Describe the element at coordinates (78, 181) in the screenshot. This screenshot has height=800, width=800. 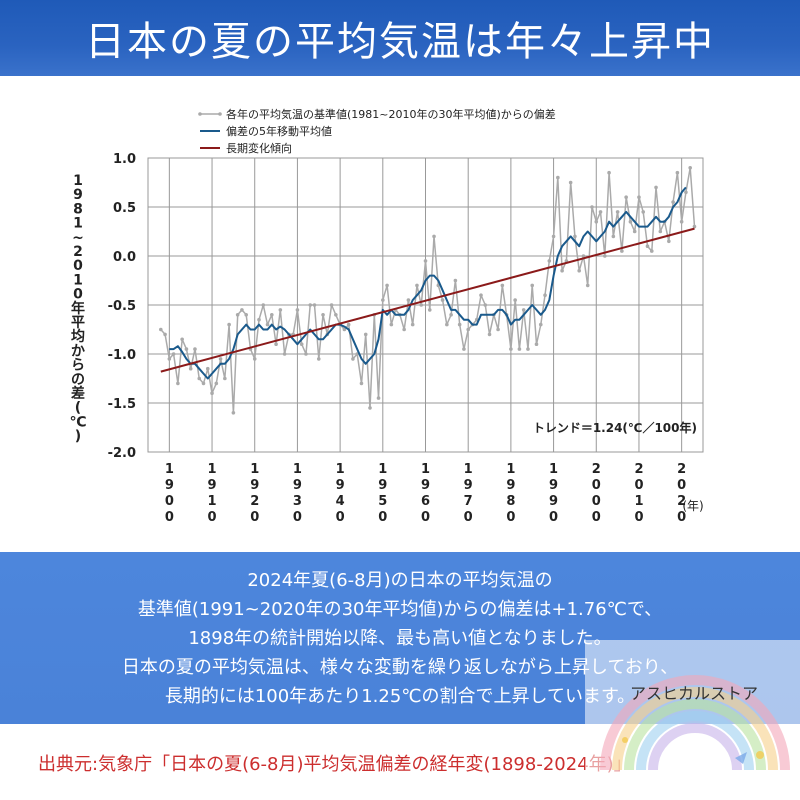
I see `y-axis-label-char: 1` at that location.